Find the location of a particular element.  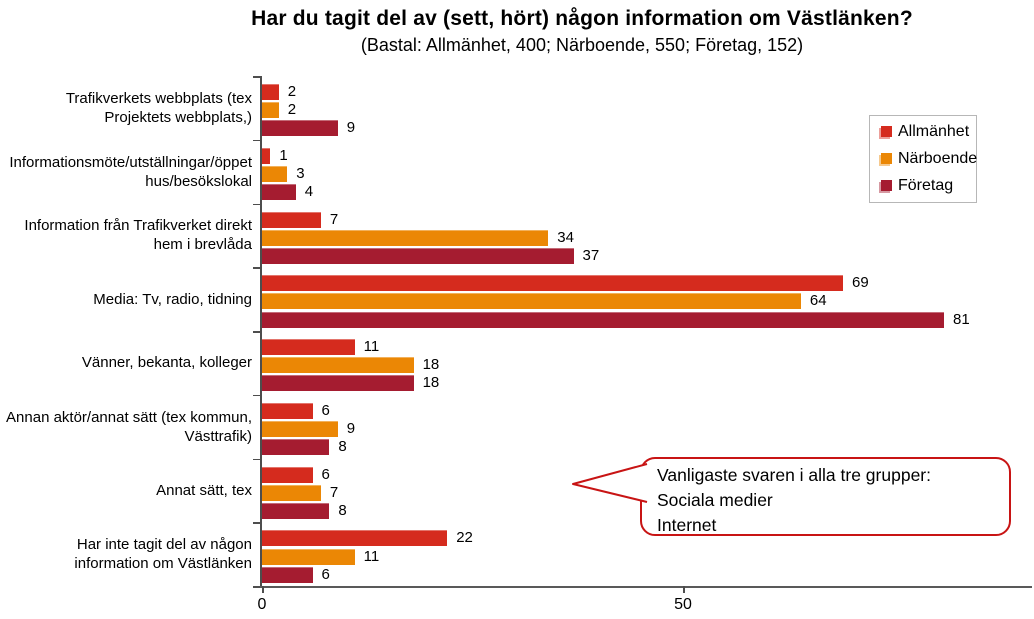

value-label: 3 is located at coordinates (300, 173).